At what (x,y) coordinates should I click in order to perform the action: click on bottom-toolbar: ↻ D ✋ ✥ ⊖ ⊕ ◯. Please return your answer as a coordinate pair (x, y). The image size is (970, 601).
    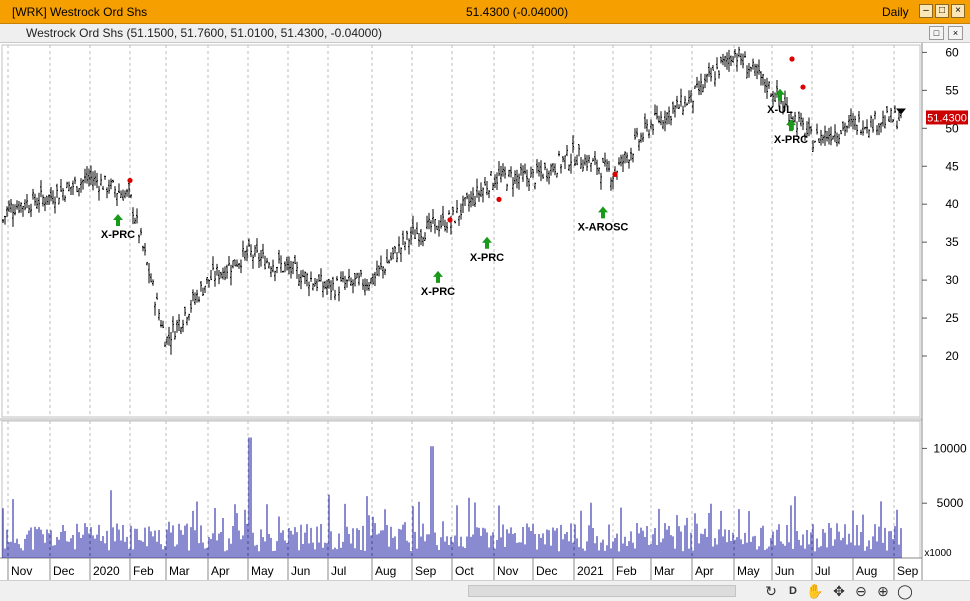
    Looking at the image, I should click on (485, 590).